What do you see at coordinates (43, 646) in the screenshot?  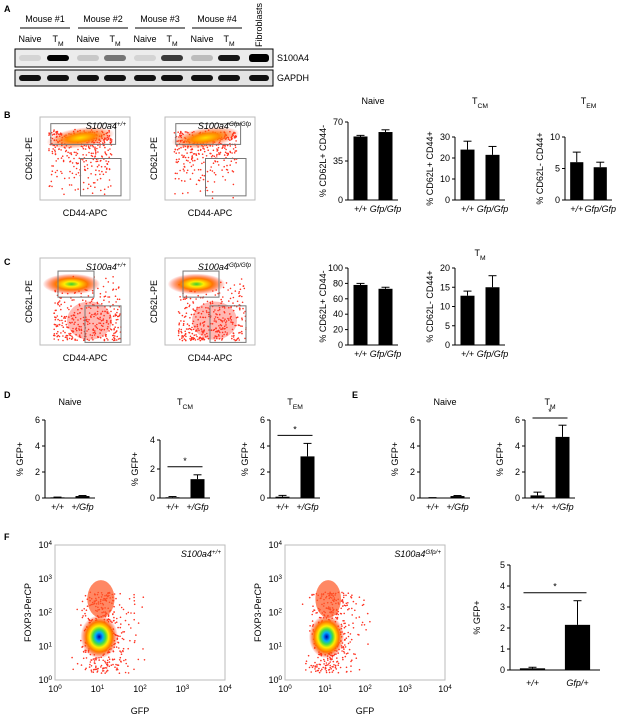 I see `flow-tick-label-part: 10` at bounding box center [43, 646].